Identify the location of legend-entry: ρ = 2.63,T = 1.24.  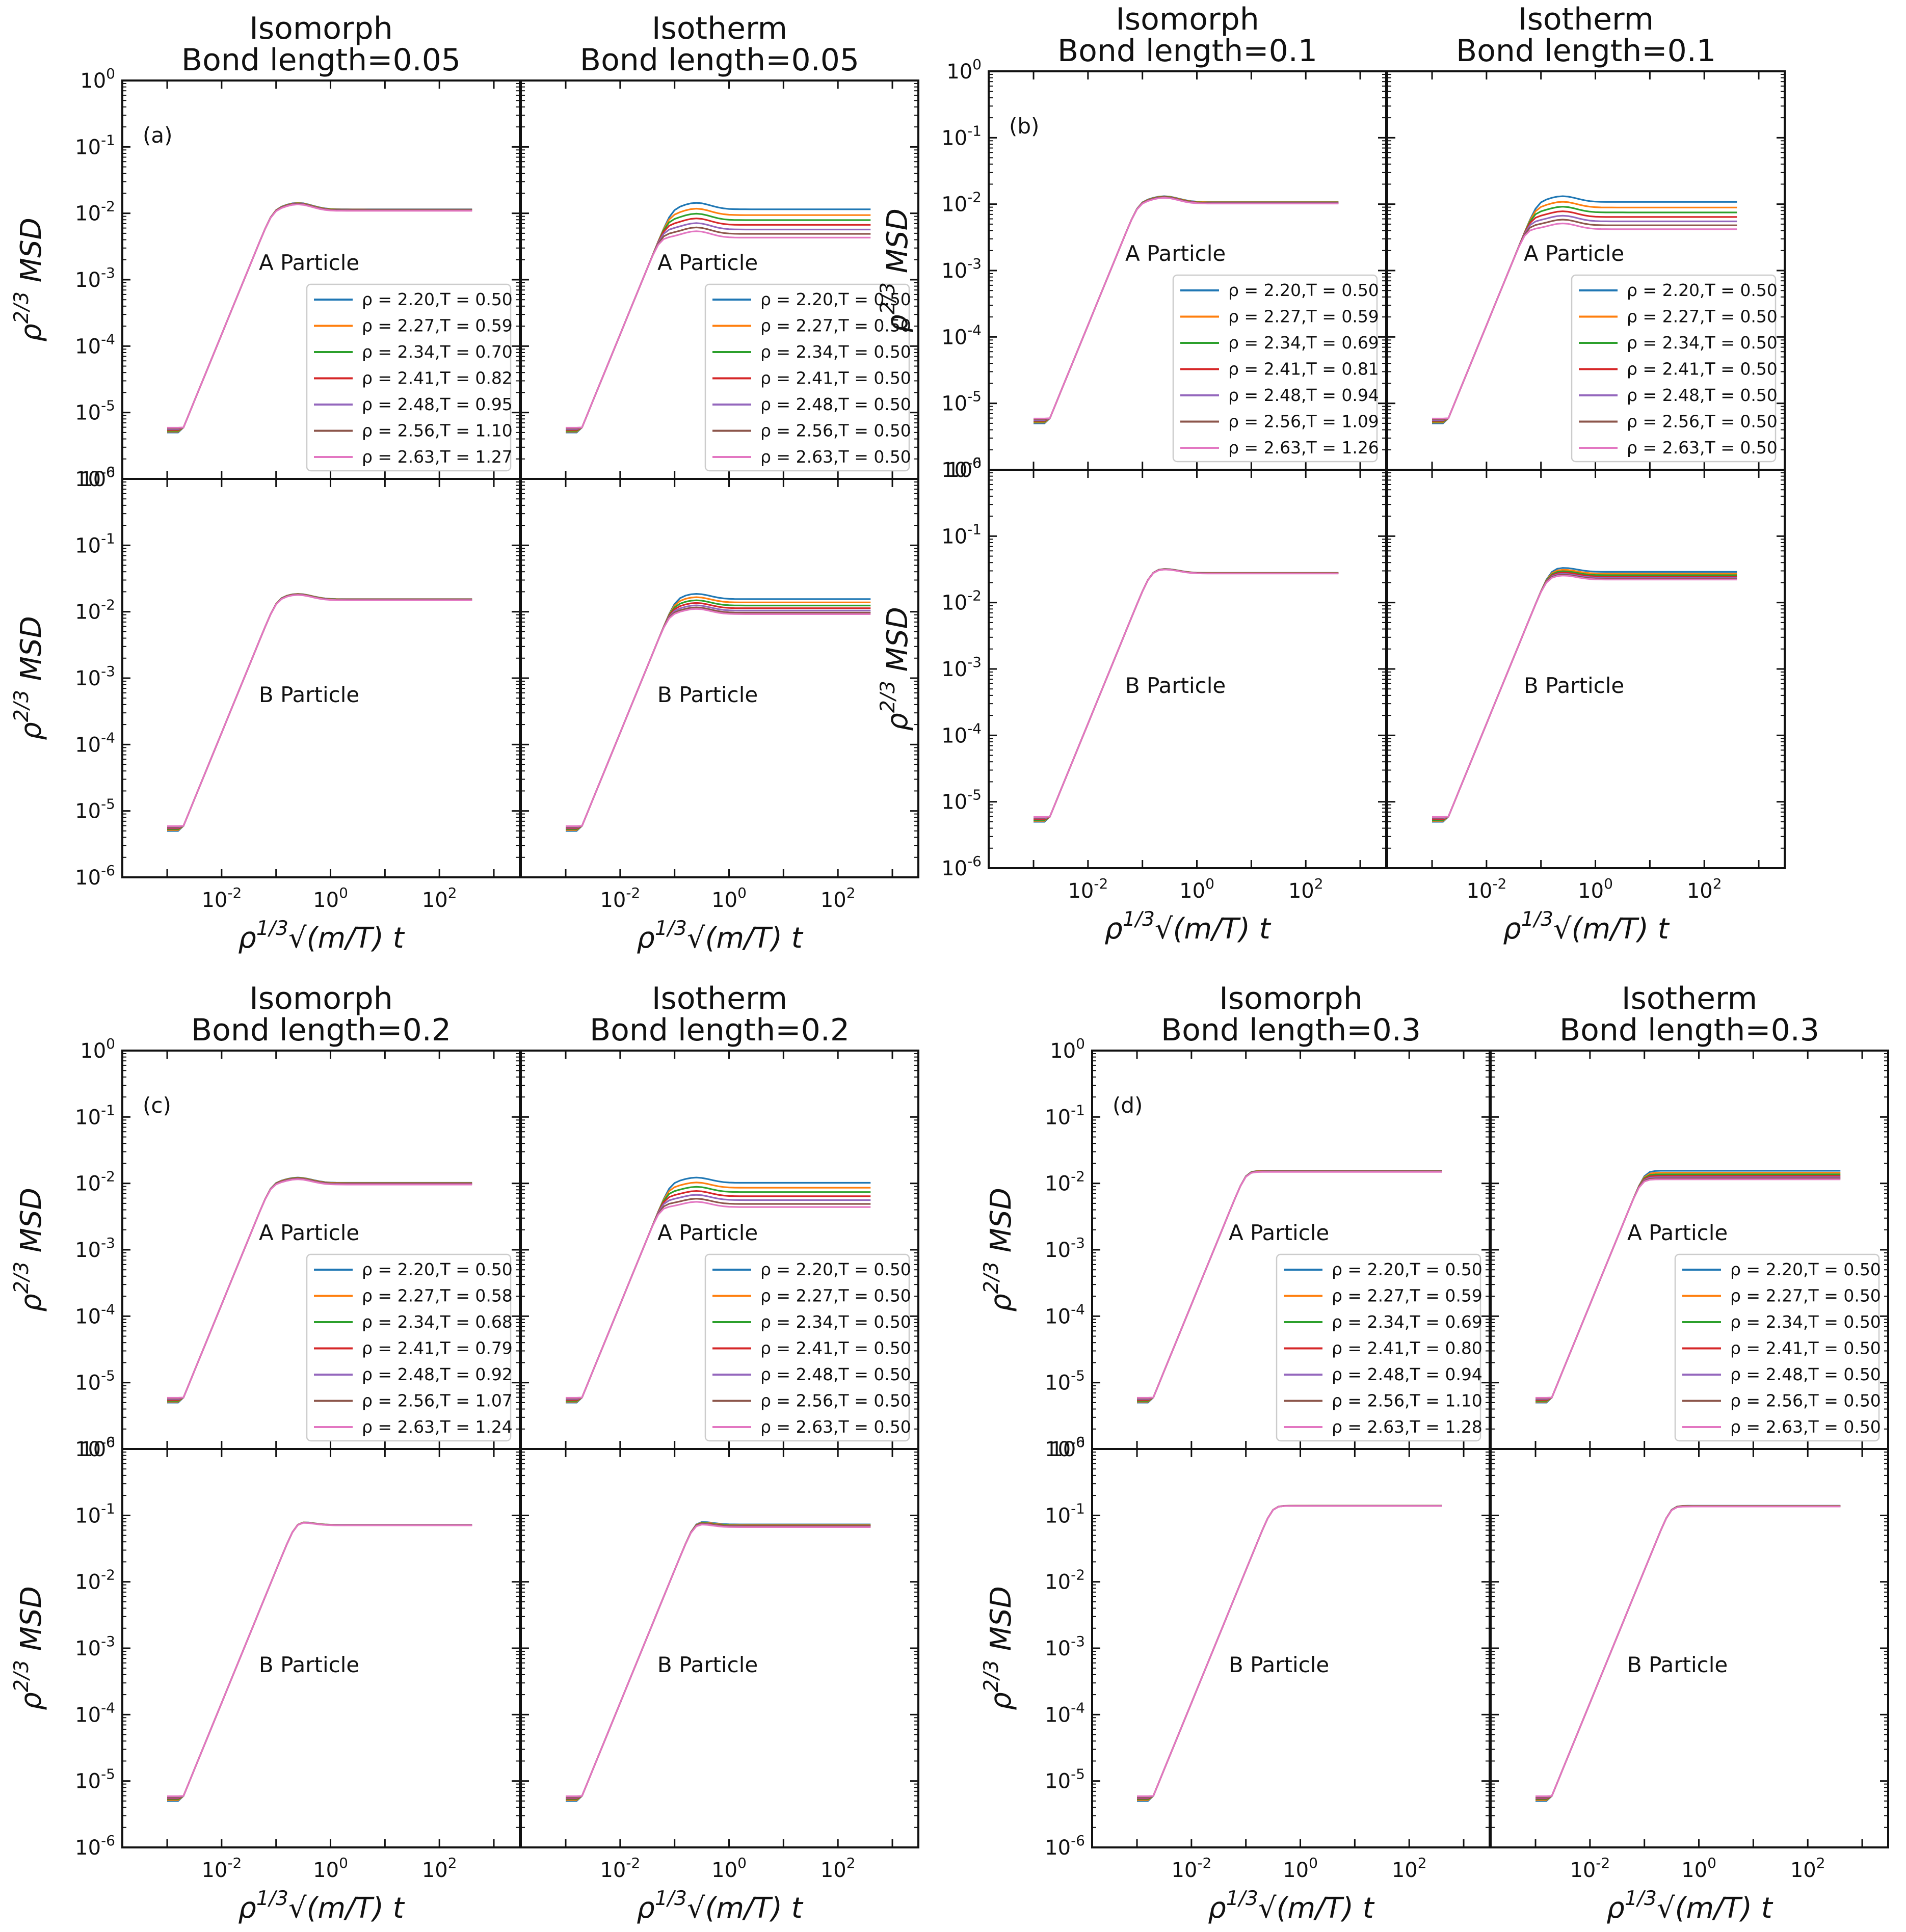
(438, 1427).